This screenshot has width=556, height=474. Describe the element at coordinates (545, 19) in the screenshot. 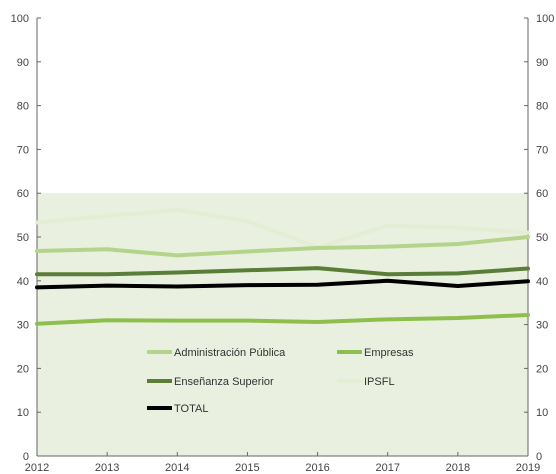

I see `y-tick-label-right: 100` at that location.